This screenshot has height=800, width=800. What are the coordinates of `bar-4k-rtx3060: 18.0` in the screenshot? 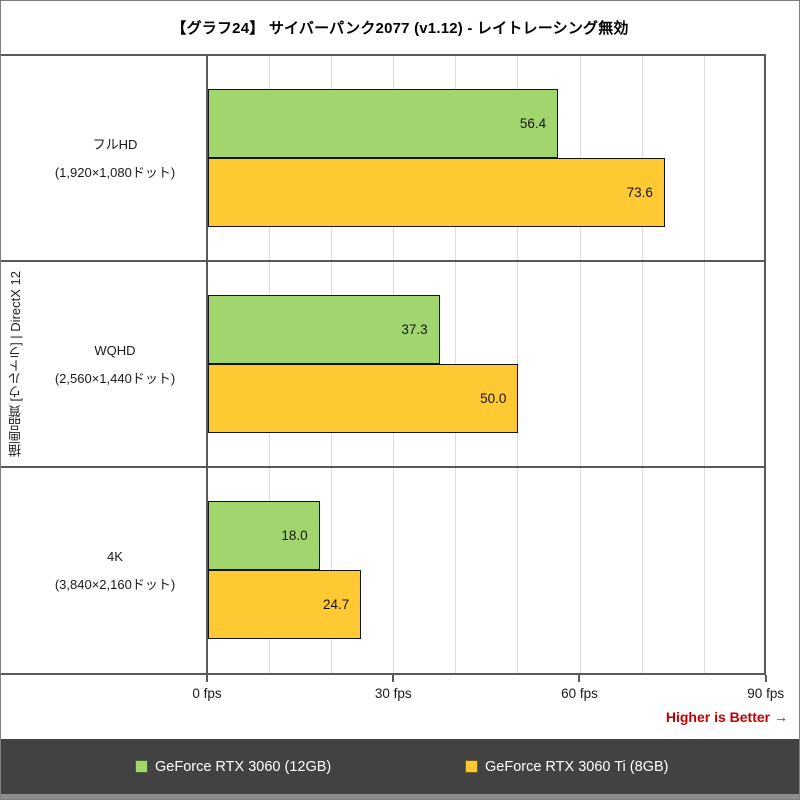 It's located at (264, 535).